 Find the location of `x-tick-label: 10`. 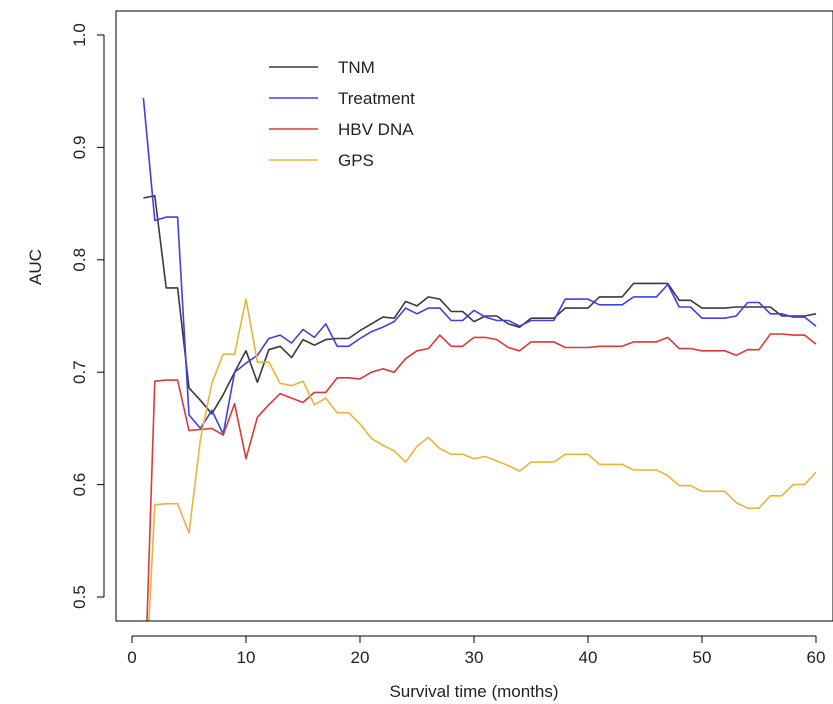

x-tick-label: 10 is located at coordinates (246, 657).